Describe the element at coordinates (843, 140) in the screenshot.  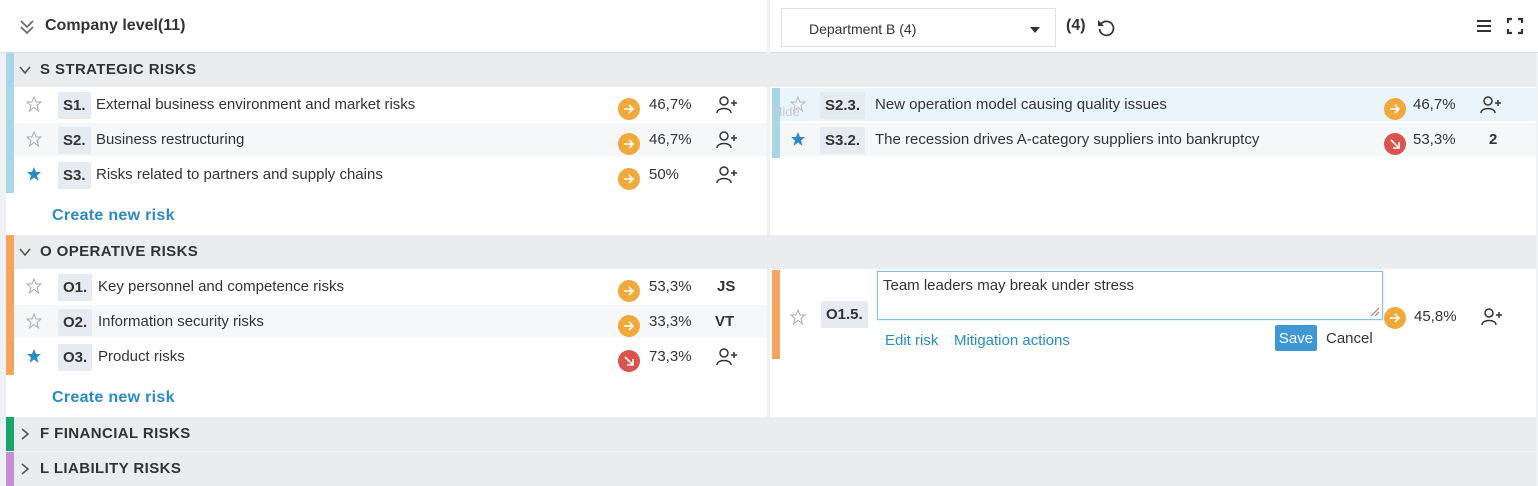
I see `risk-code: S3.2.` at that location.